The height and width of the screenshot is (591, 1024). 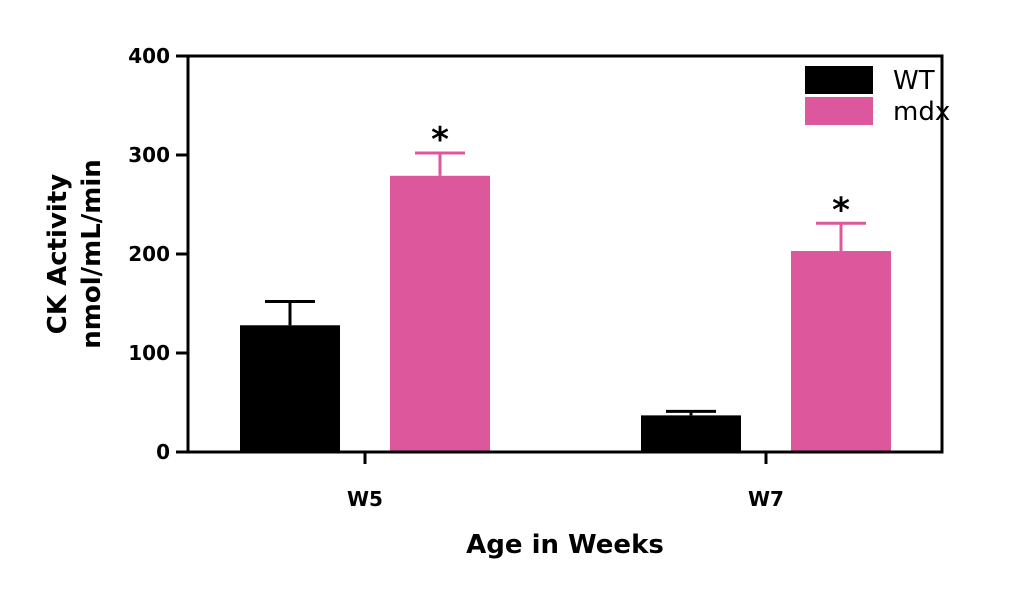 I want to click on y-axis-title-line-1: CK Activity, so click(x=58, y=254).